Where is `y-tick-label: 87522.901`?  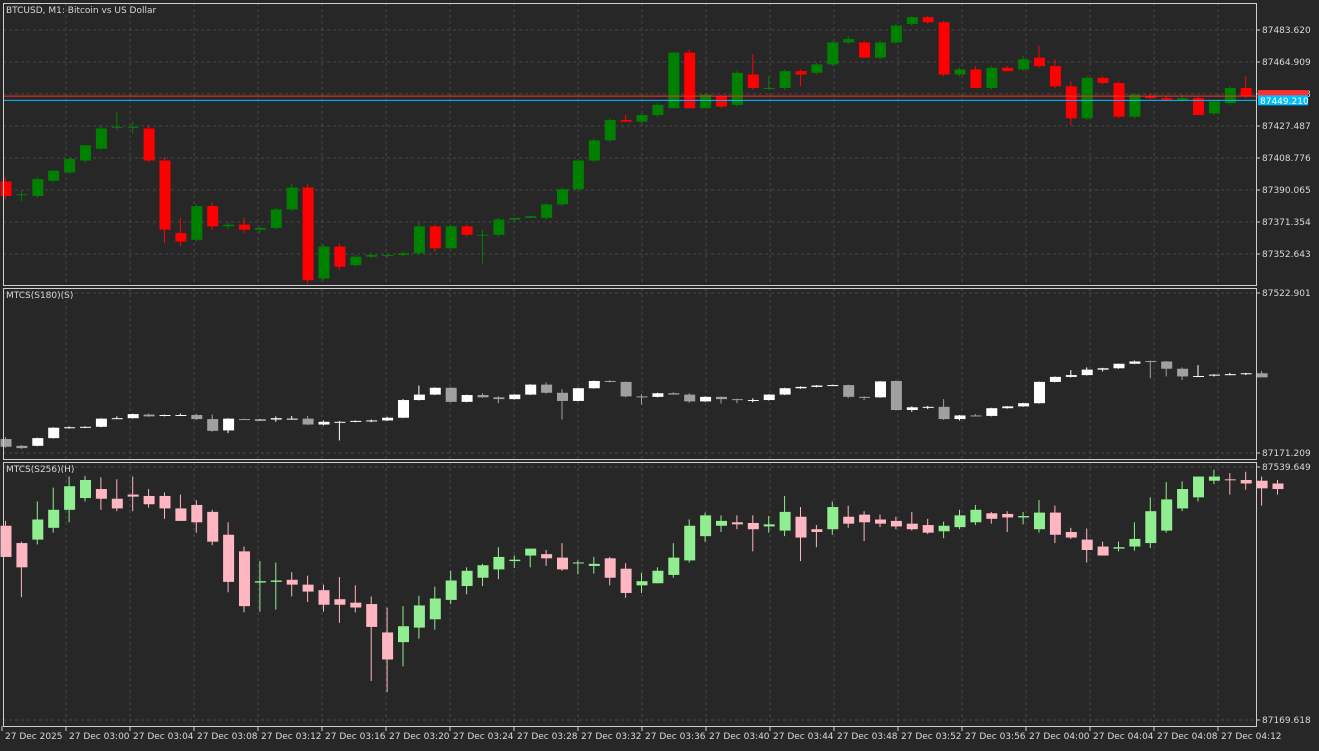 y-tick-label: 87522.901 is located at coordinates (1286, 294).